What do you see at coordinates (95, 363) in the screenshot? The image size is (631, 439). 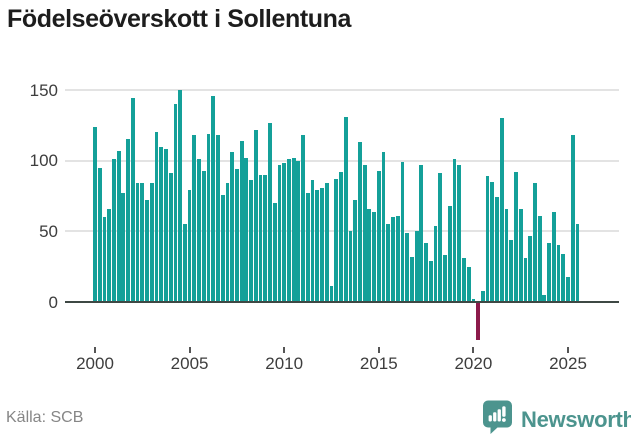 I see `x-axis-tick-label: 2000` at bounding box center [95, 363].